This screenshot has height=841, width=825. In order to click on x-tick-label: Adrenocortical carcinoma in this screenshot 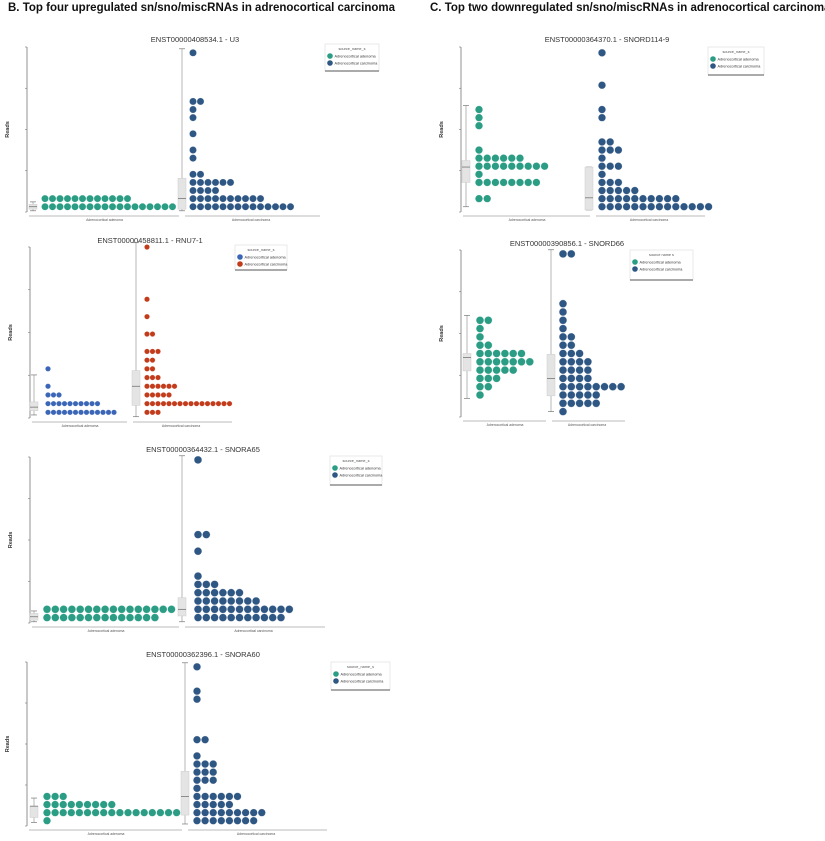, I will do `click(253, 631)`.